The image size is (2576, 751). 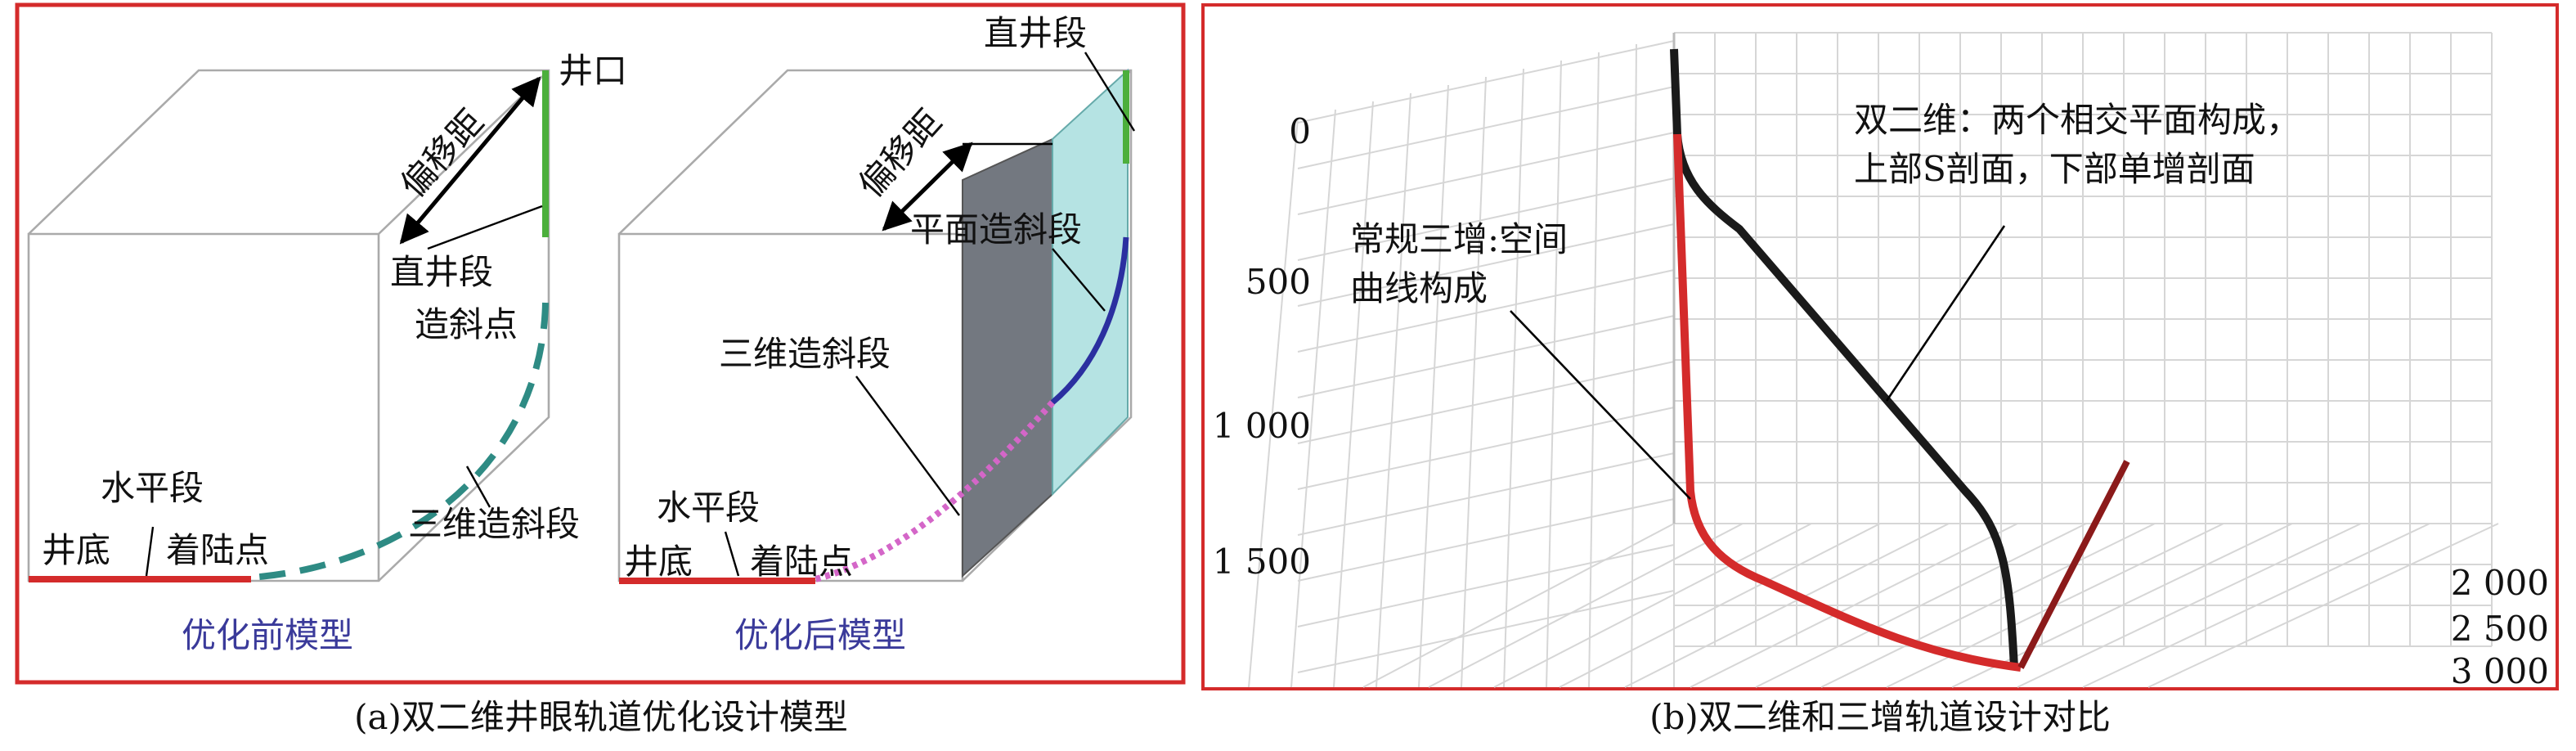 I want to click on label: 500, so click(x=1278, y=282).